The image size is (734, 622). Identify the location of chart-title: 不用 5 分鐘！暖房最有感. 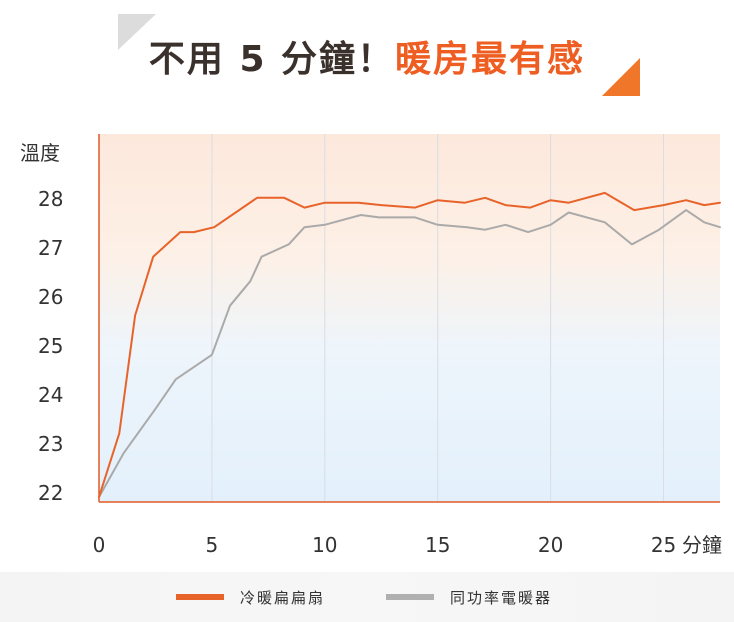
(367, 56).